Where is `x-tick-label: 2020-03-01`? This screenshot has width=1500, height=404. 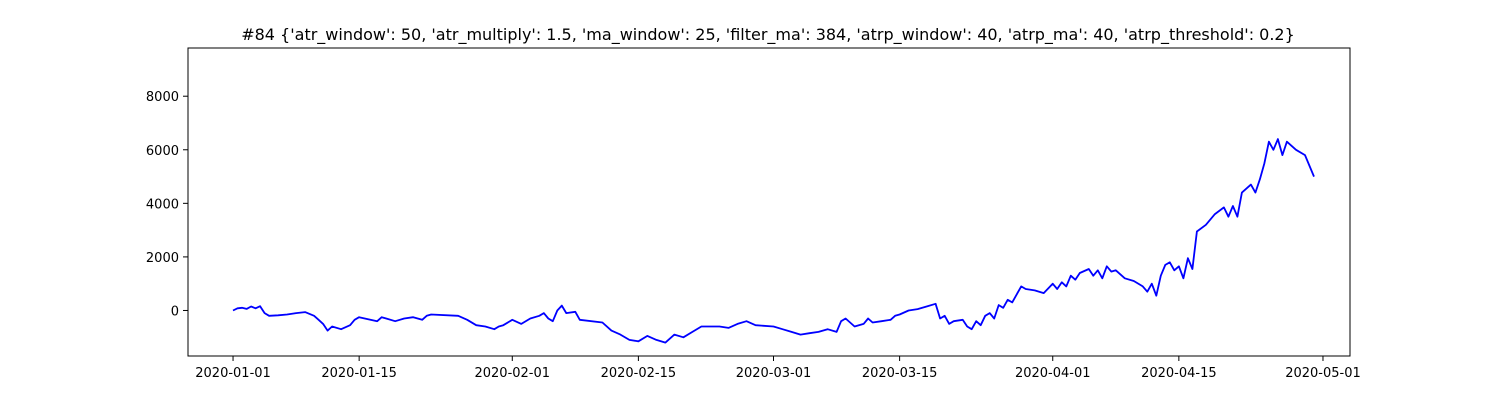 x-tick-label: 2020-03-01 is located at coordinates (774, 373).